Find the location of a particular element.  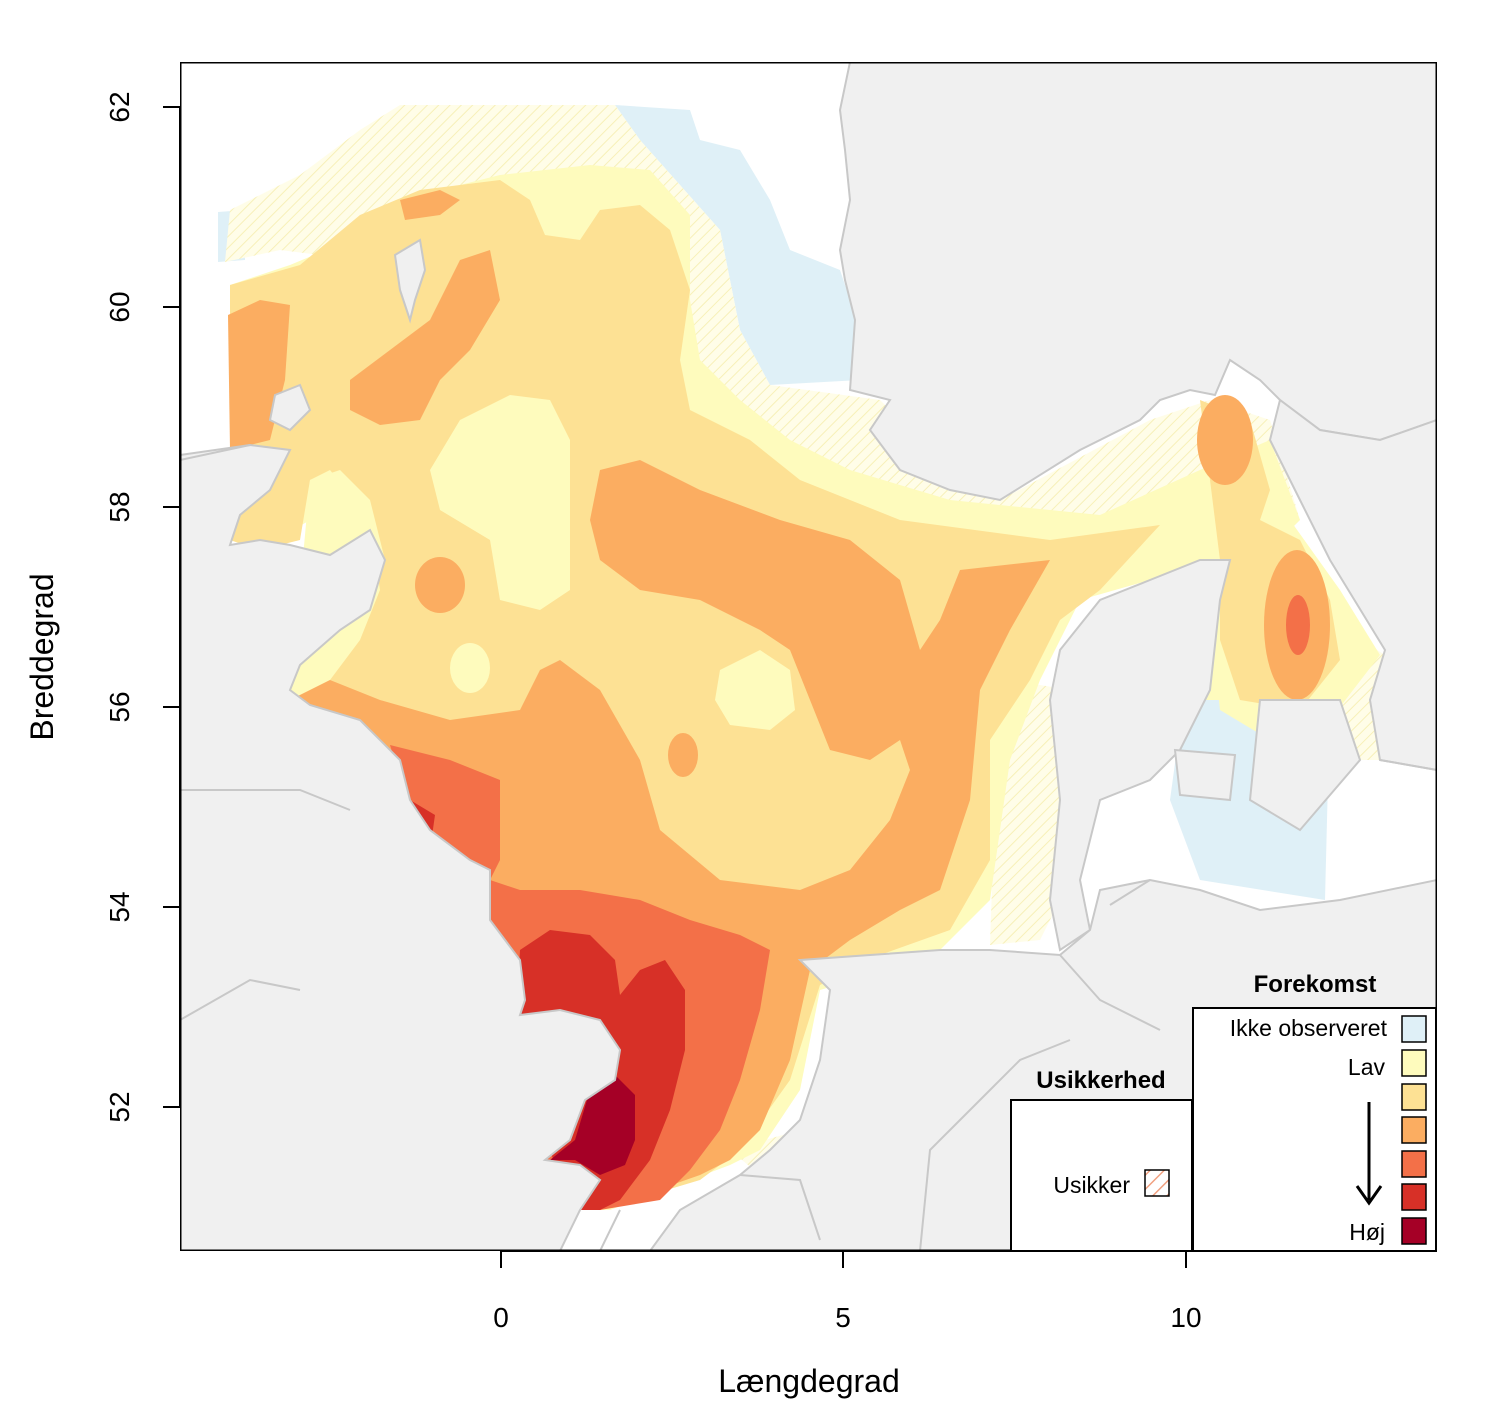

legend-low-label: Lav is located at coordinates (1367, 1067).